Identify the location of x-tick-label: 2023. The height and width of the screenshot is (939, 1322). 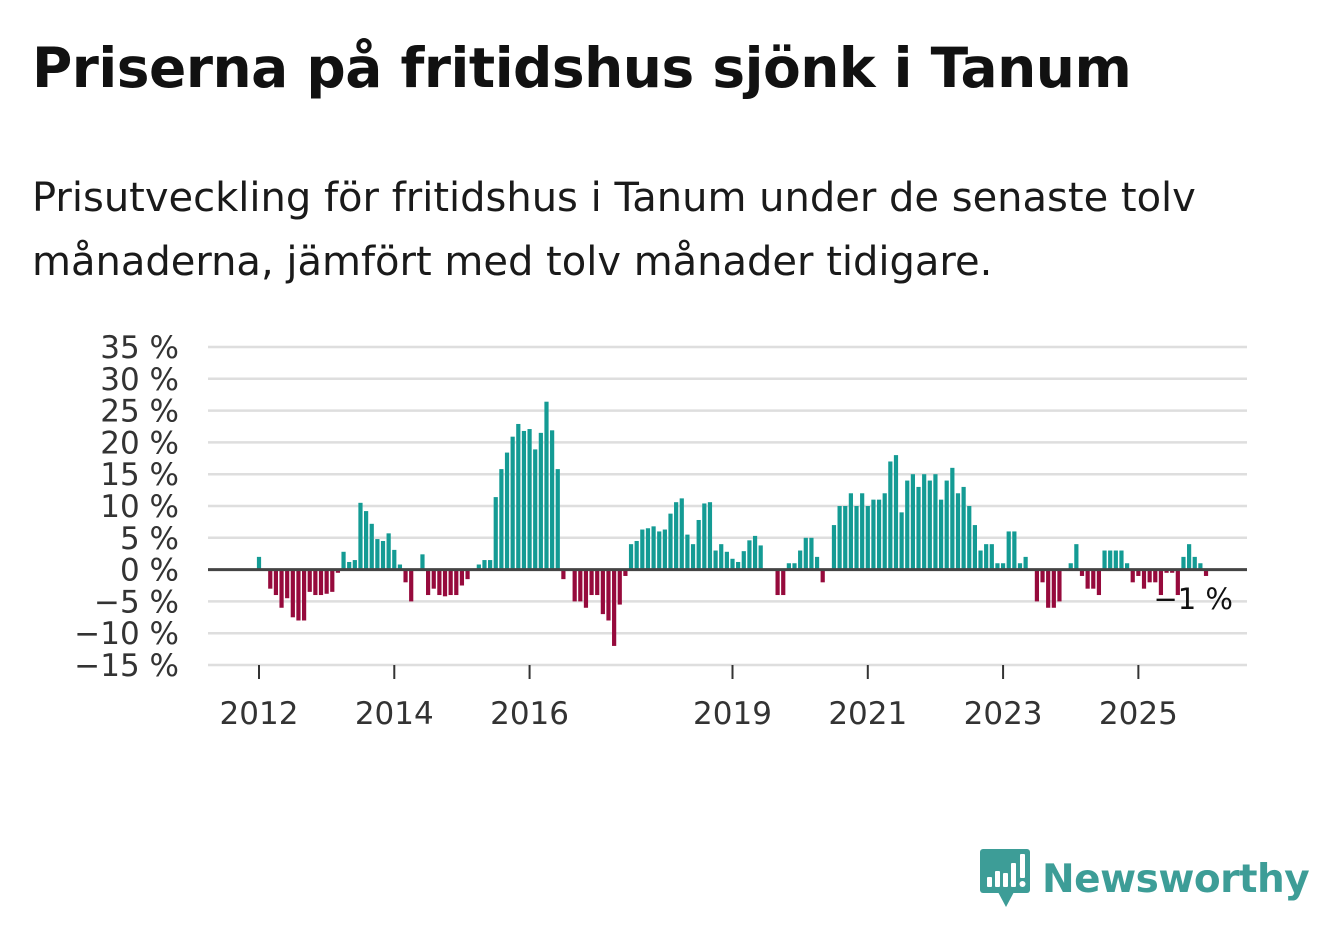
(1003, 714).